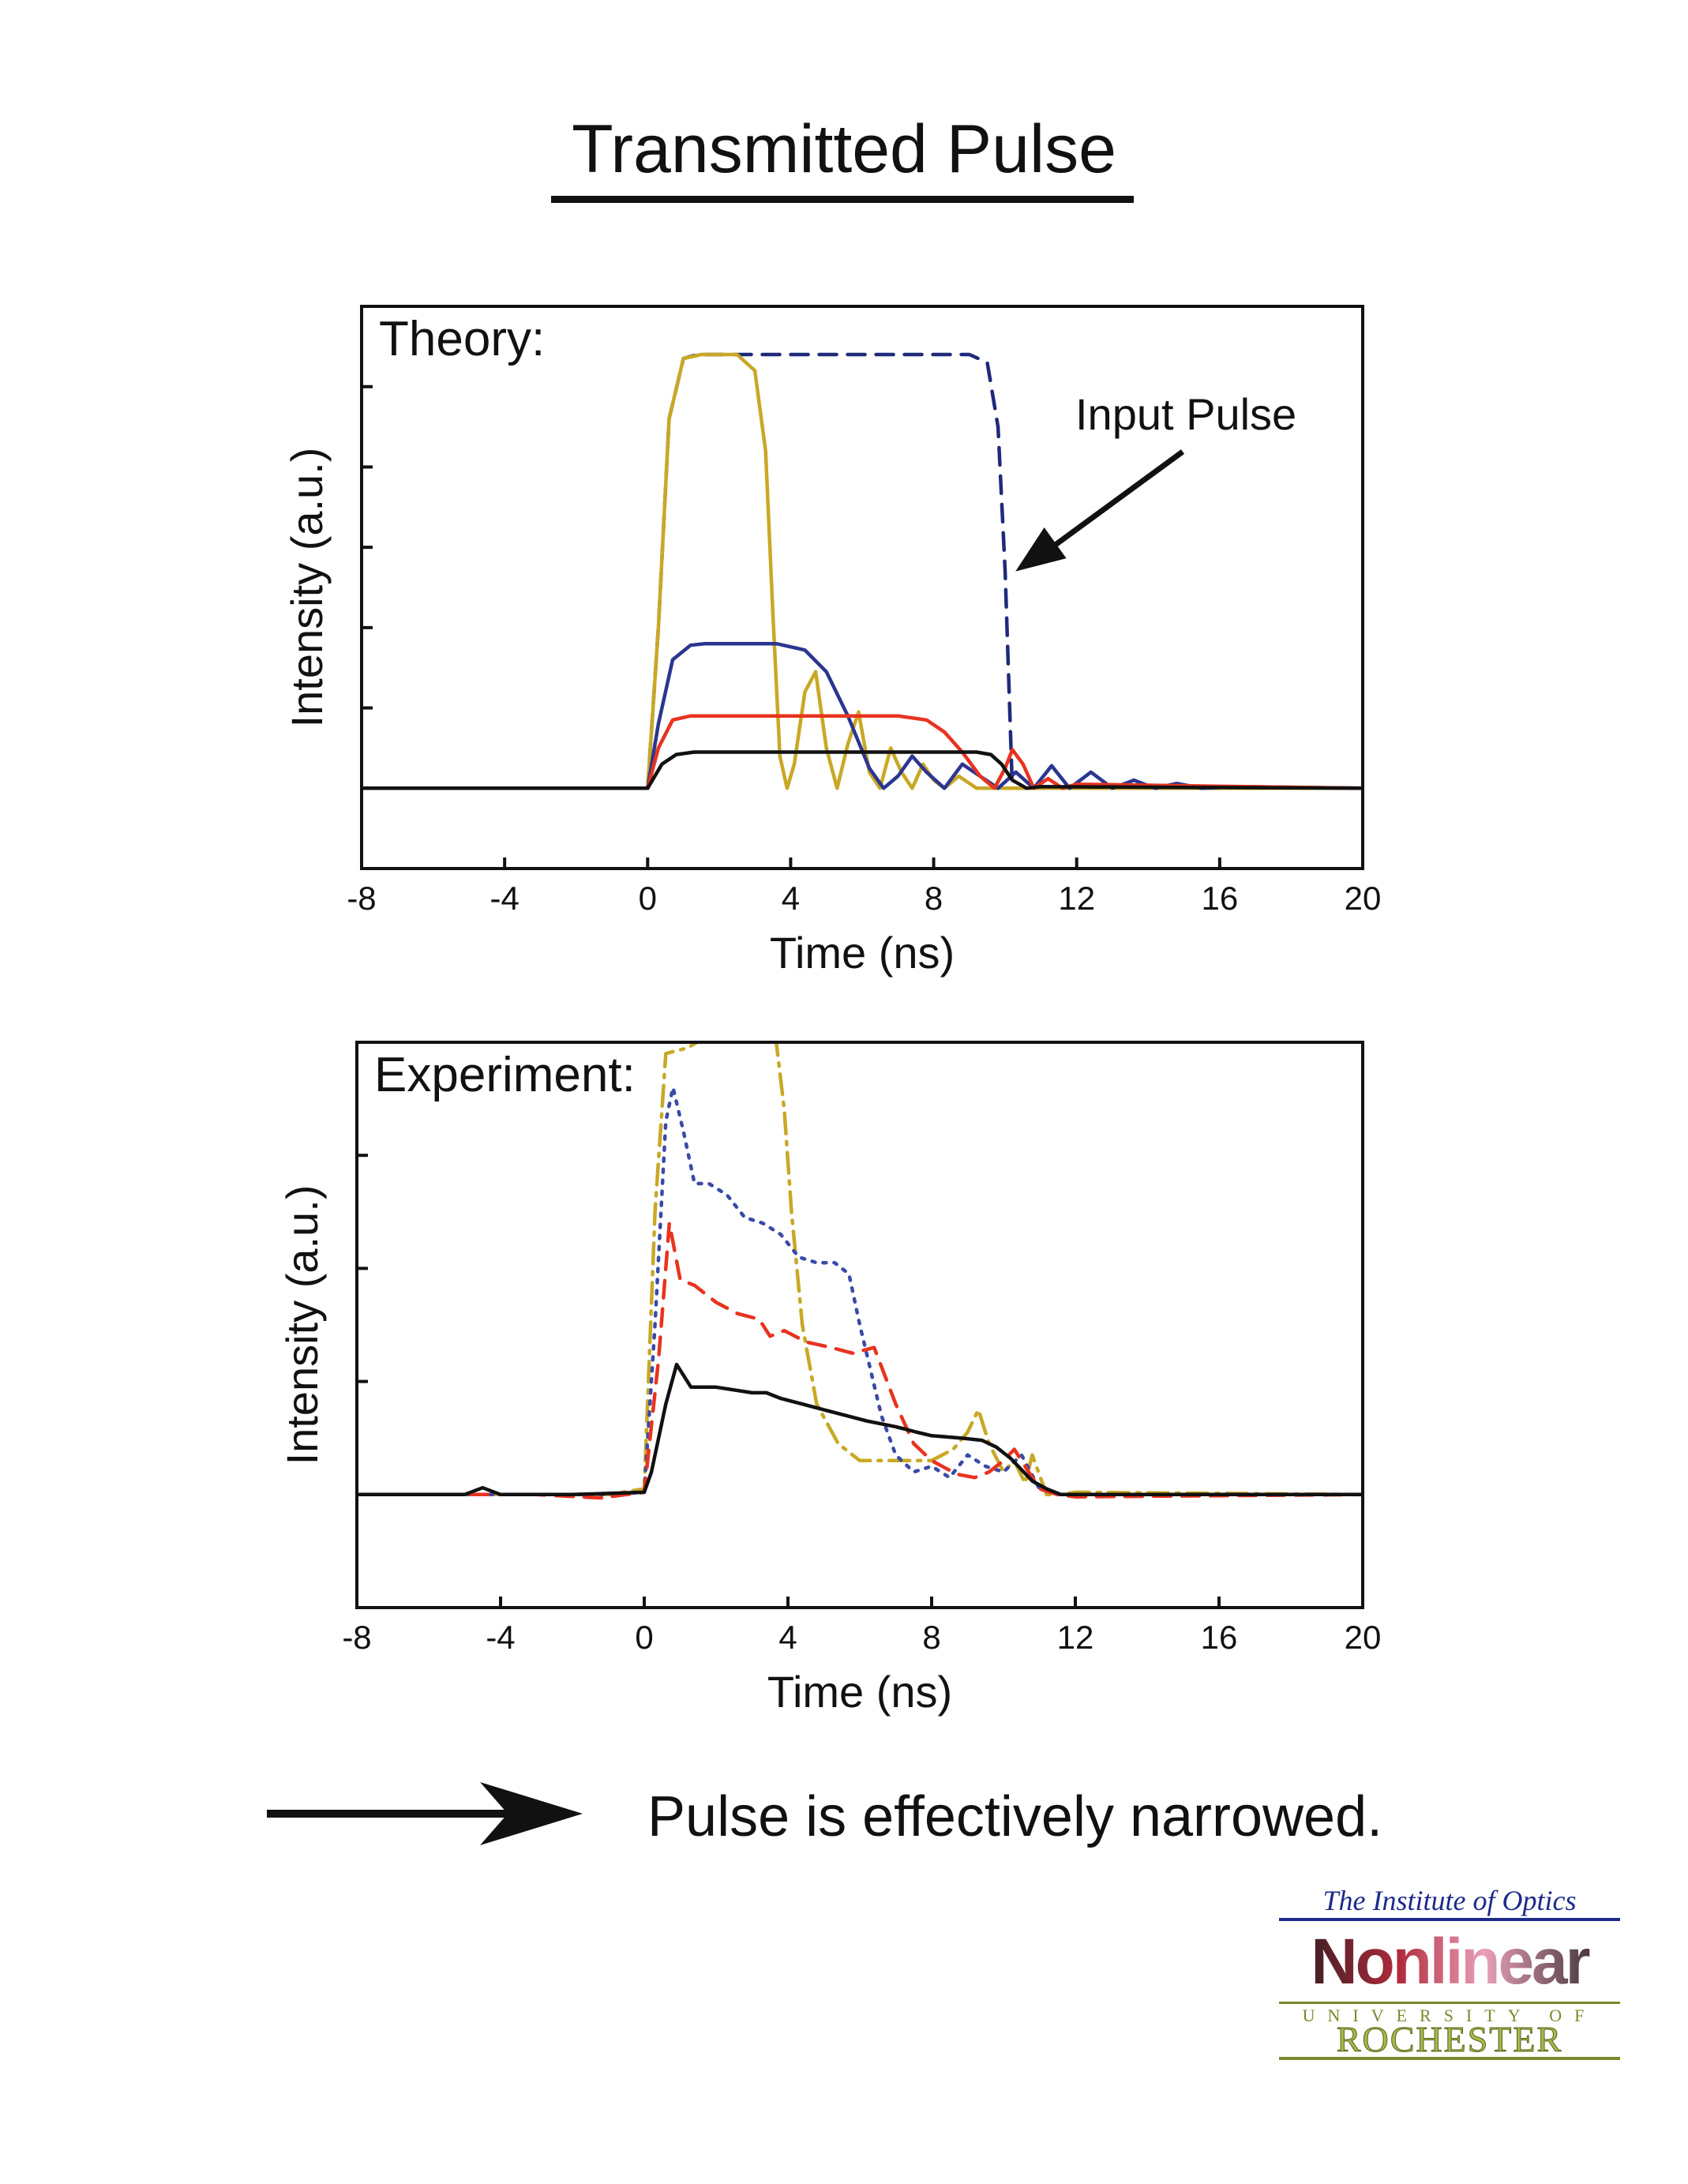 The height and width of the screenshot is (2184, 1688). Describe the element at coordinates (1041, 549) in the screenshot. I see `arrow-head-icon` at that location.